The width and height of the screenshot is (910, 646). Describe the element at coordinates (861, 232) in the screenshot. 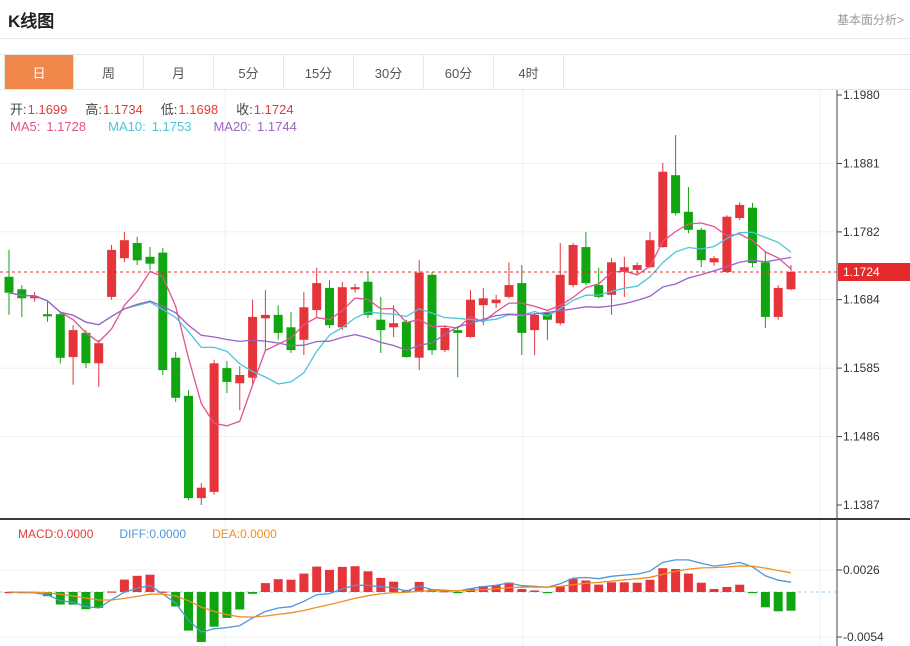

I see `price-tick-label: 1.1782` at that location.